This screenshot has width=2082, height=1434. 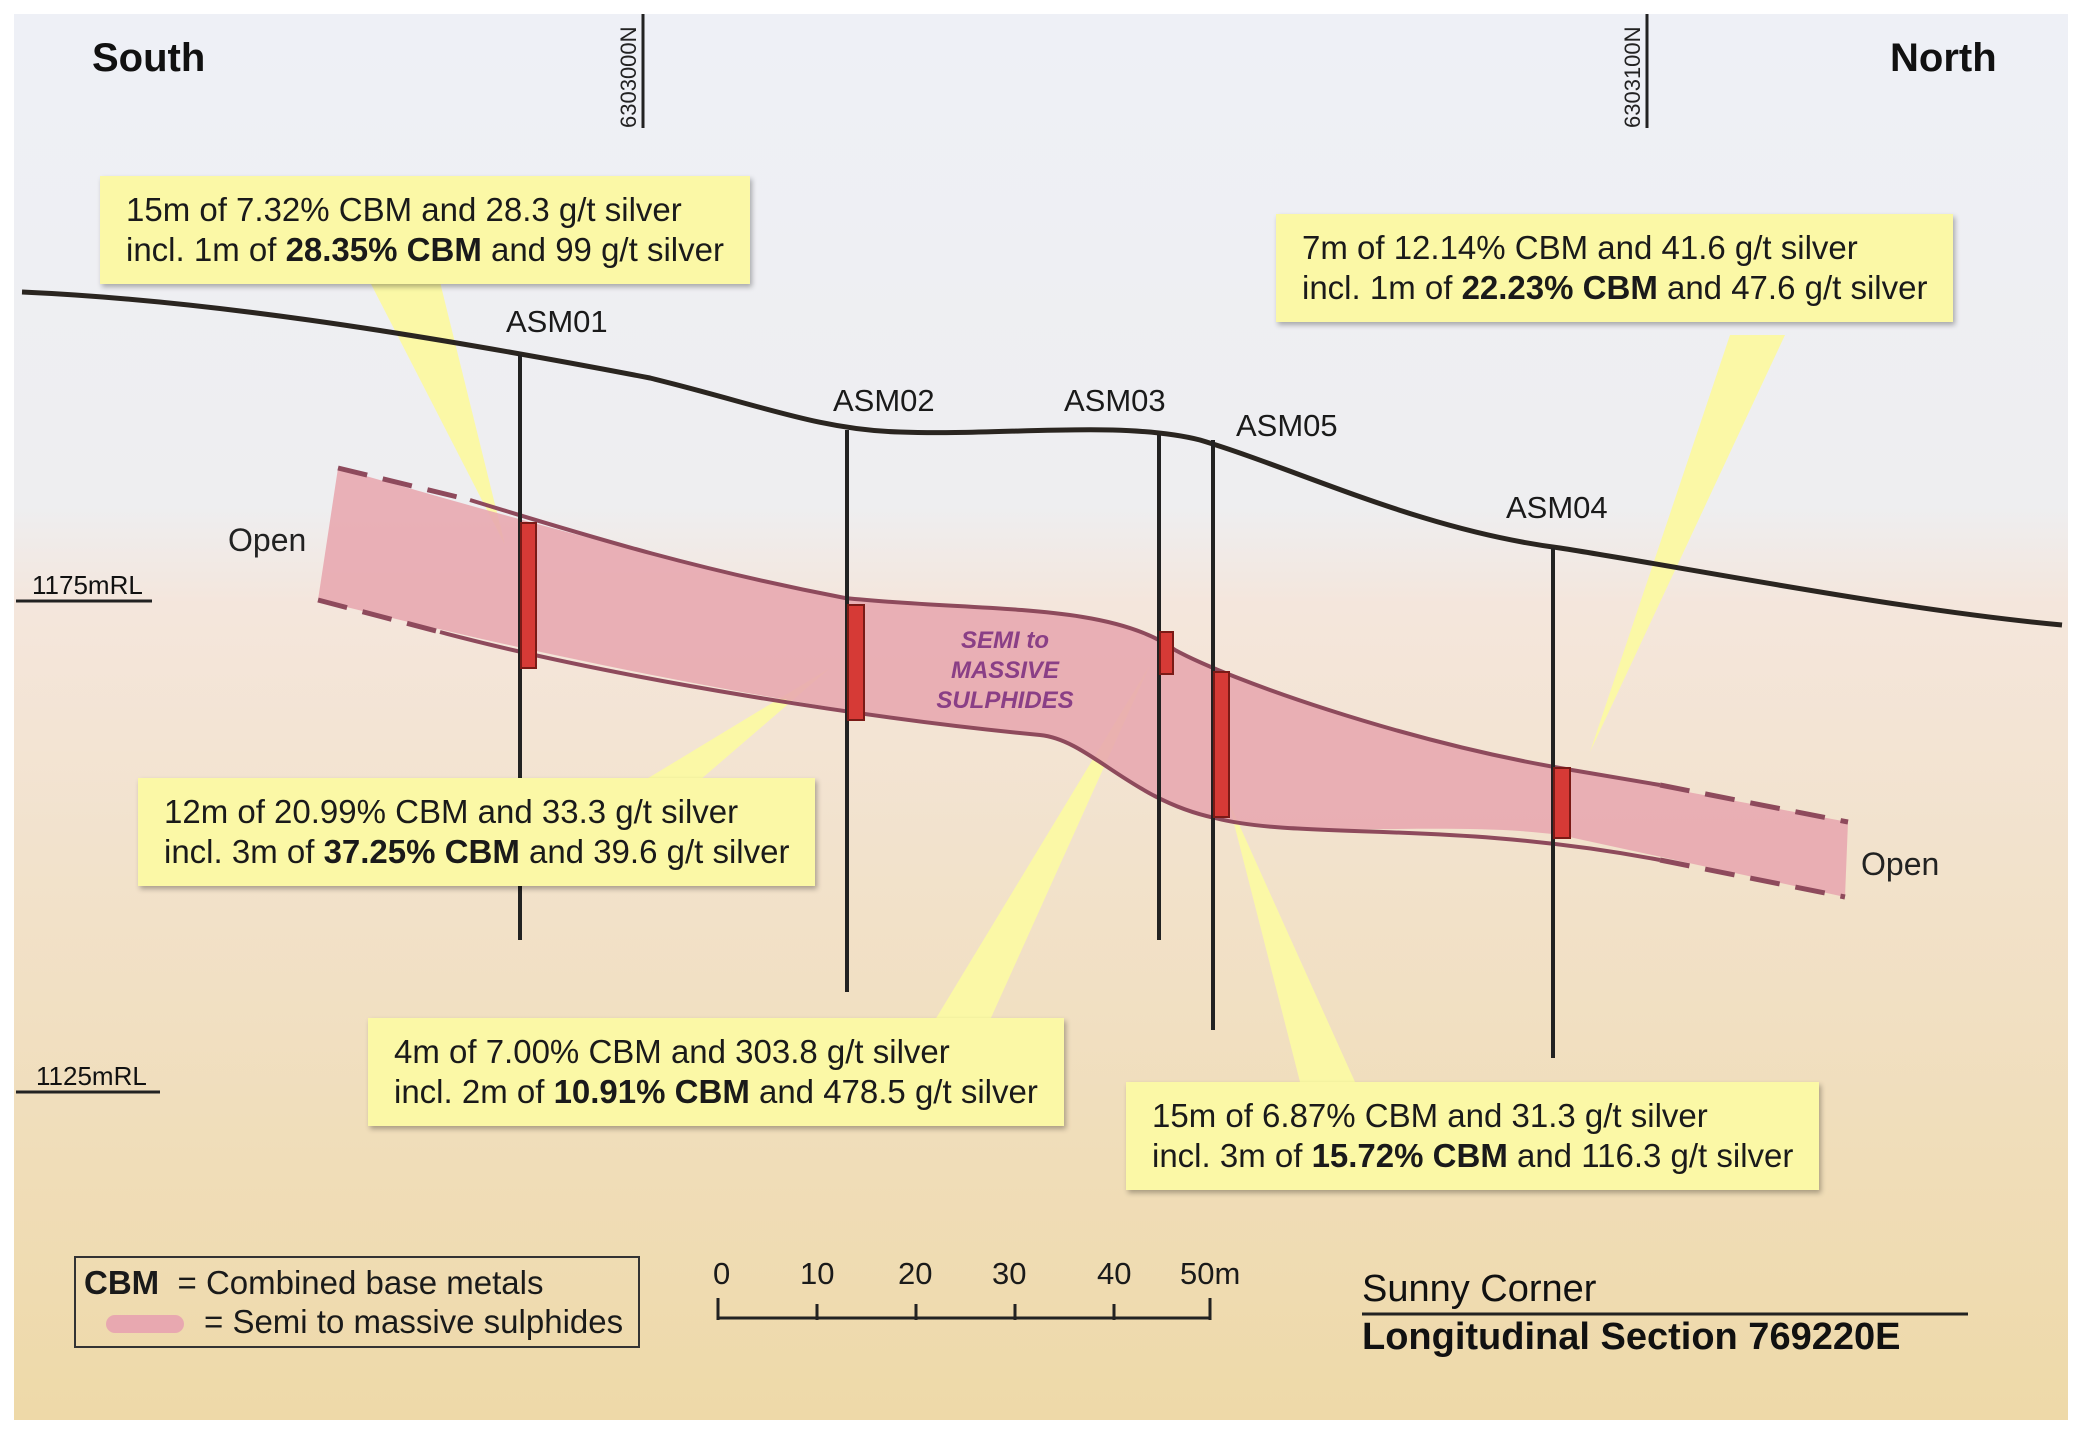 I want to click on scale-label-50m: 50m, so click(x=1210, y=1273).